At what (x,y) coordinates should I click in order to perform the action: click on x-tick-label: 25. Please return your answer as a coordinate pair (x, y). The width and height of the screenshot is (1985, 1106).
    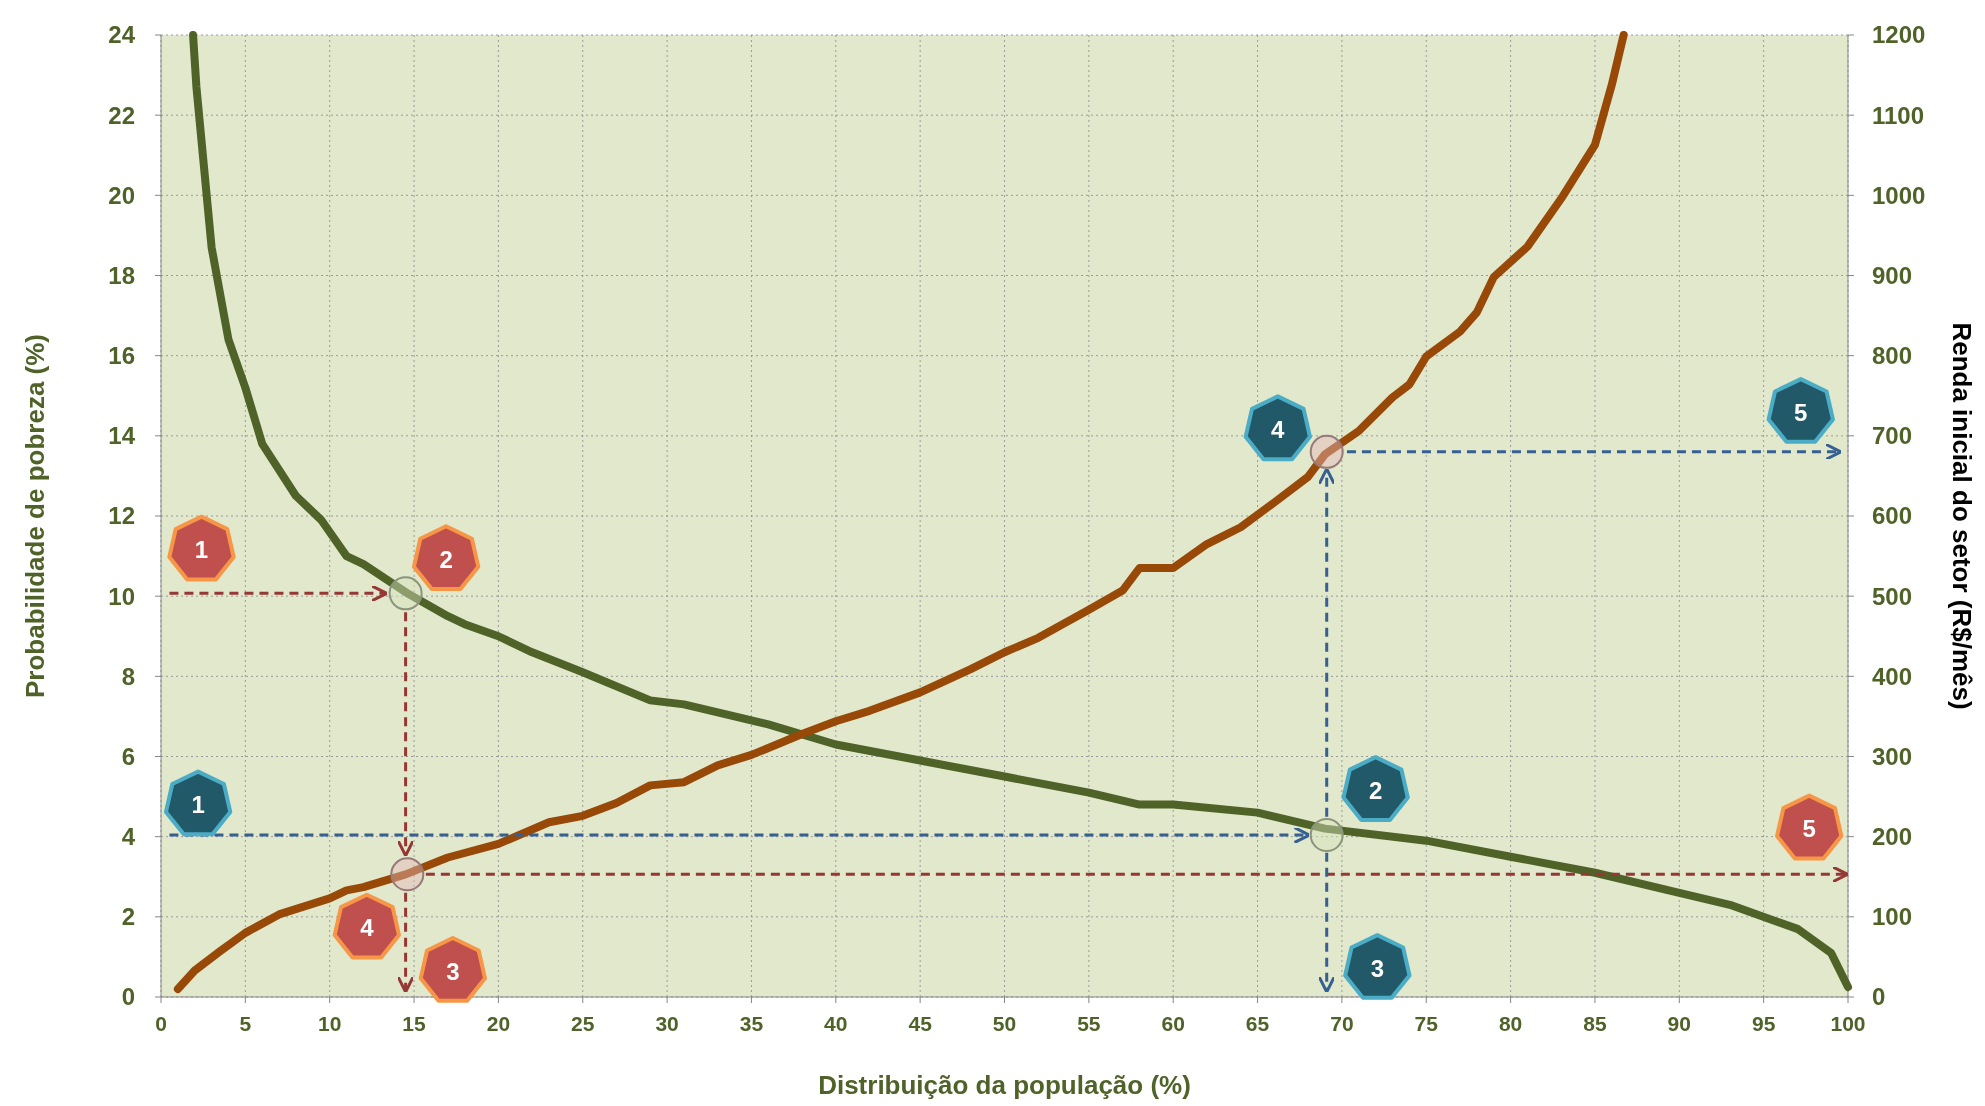
    Looking at the image, I should click on (583, 1023).